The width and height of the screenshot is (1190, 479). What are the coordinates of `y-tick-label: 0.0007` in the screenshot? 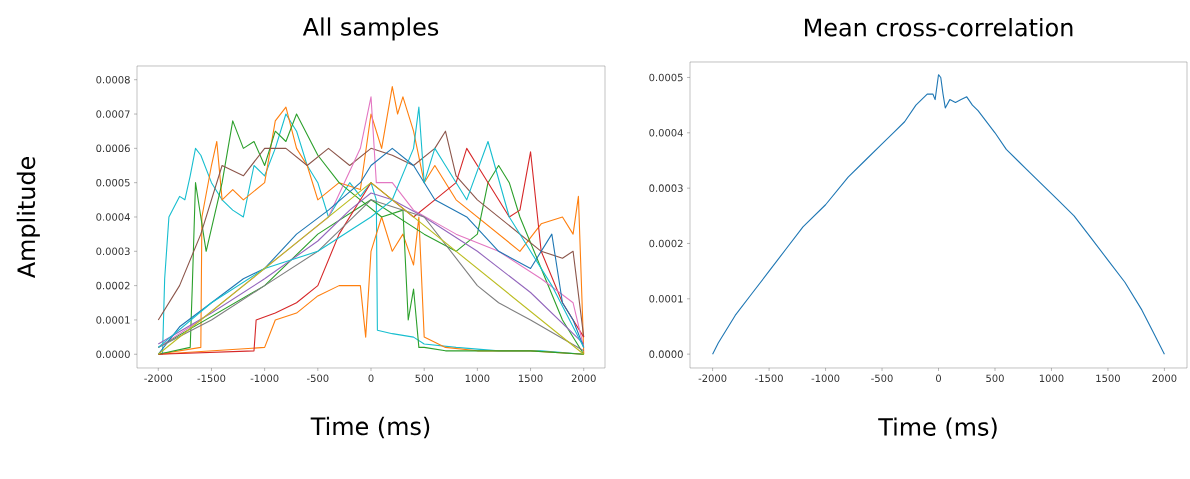 It's located at (113, 114).